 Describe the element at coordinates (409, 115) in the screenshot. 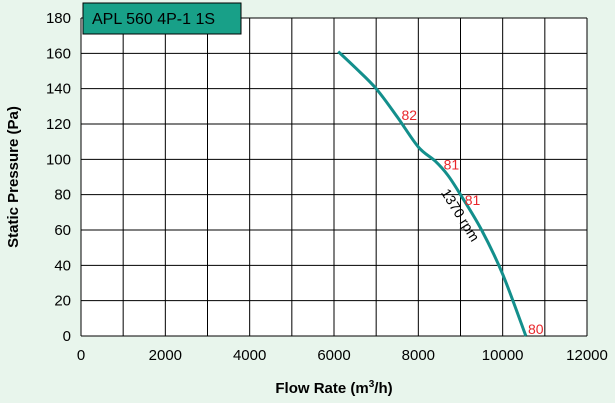

I see `point-label: 82` at that location.